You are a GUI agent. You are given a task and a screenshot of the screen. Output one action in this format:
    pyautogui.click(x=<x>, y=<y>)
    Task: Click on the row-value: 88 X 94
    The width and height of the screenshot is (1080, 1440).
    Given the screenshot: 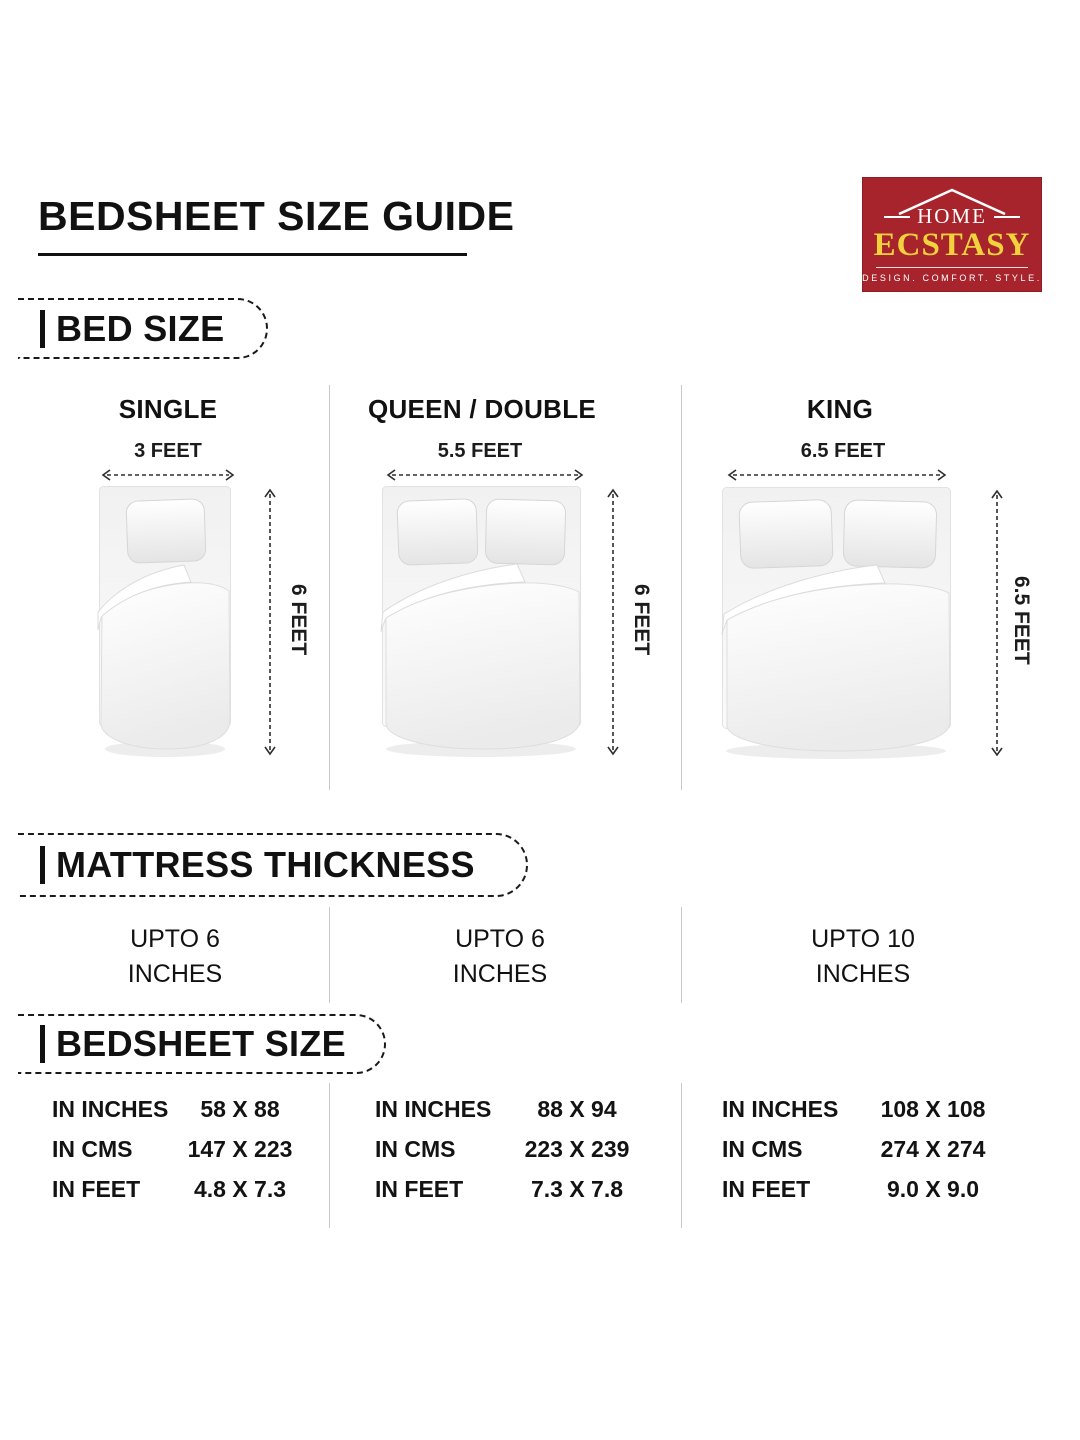 What is the action you would take?
    pyautogui.click(x=577, y=1109)
    